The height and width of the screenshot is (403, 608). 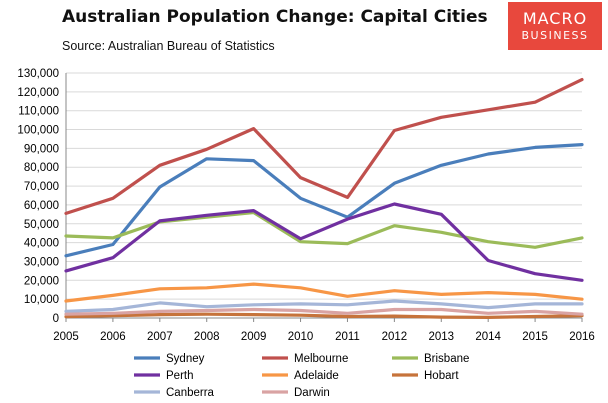 I want to click on y-tick-label: 0, so click(x=56, y=319).